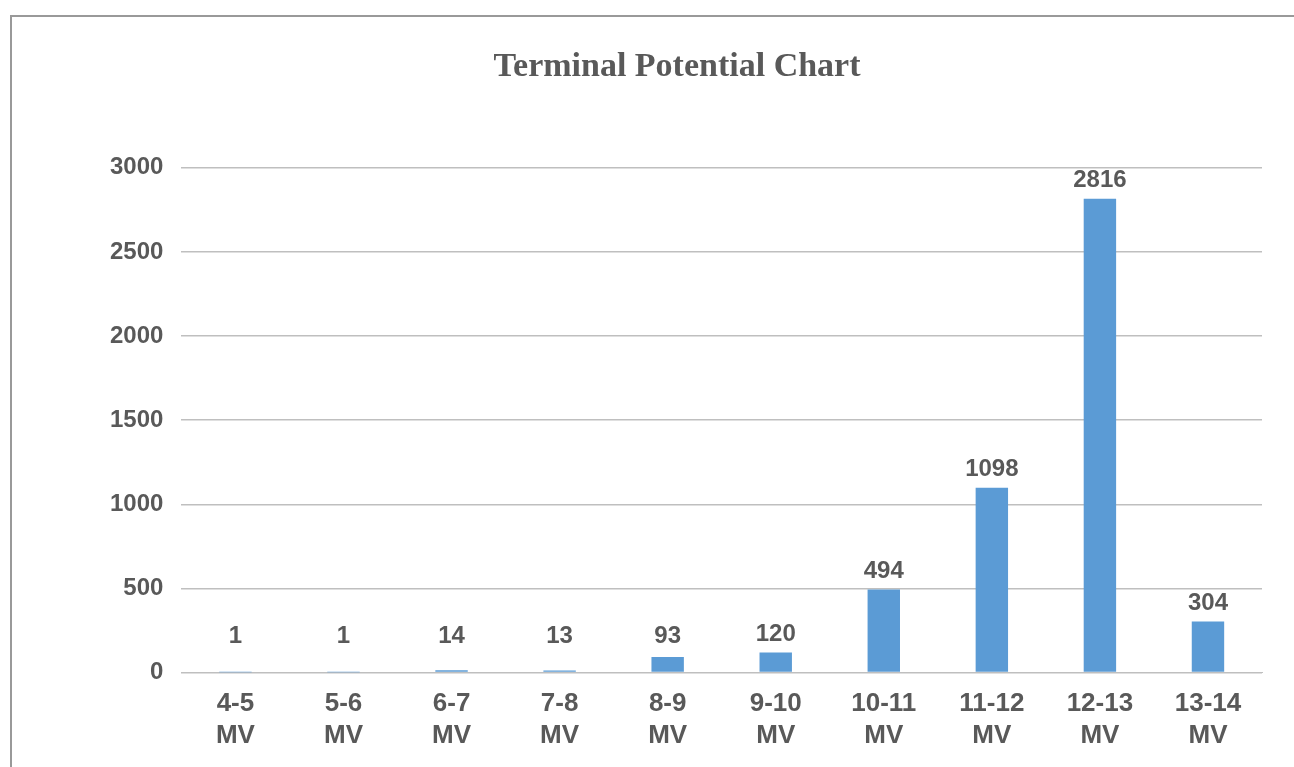  I want to click on y-tick-label: 2500, so click(137, 250).